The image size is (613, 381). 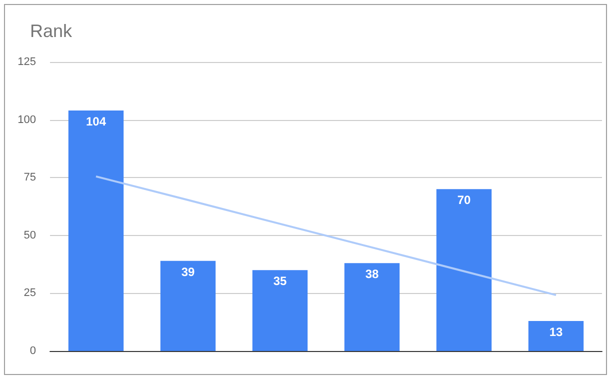 I want to click on data-label: 39, so click(x=188, y=271).